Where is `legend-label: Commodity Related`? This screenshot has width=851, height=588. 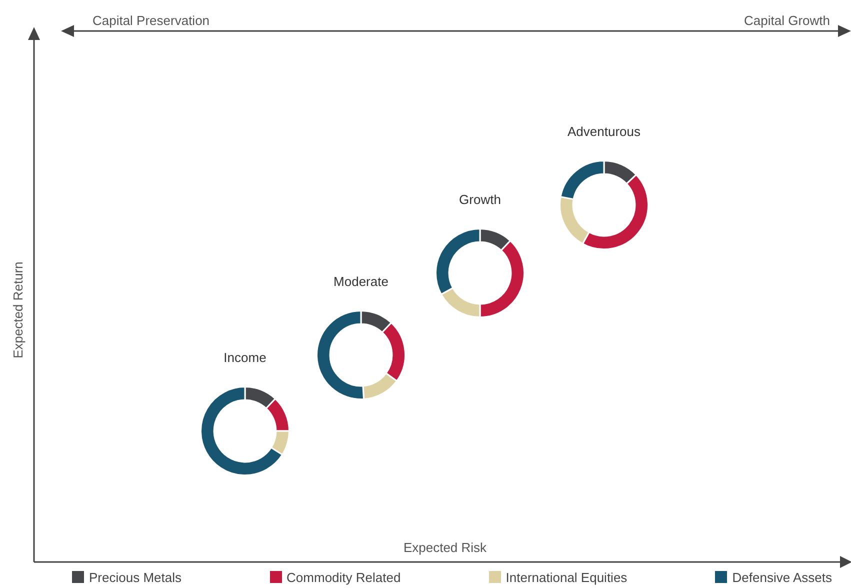
legend-label: Commodity Related is located at coordinates (343, 577).